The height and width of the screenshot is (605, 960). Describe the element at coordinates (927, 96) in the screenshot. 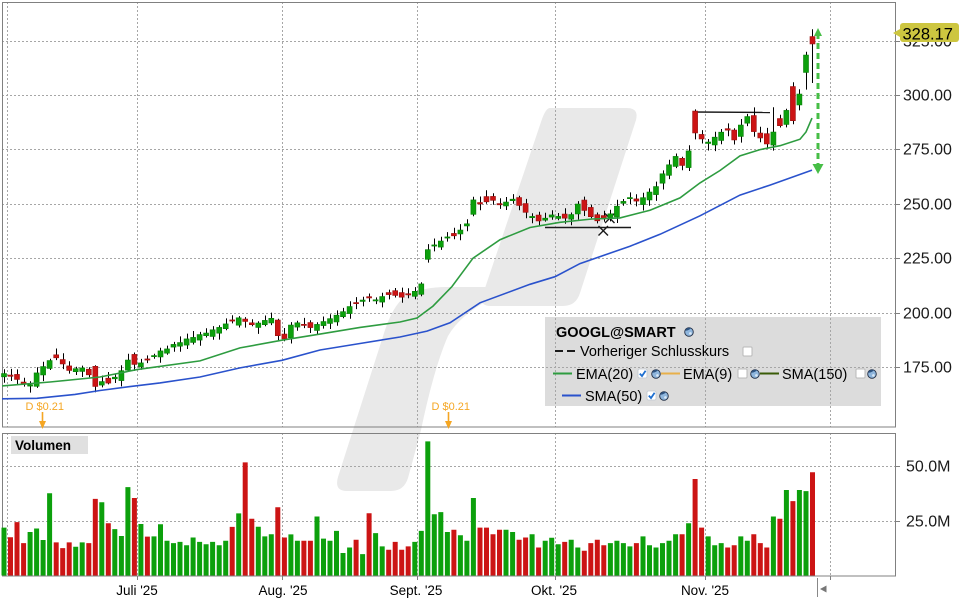

I see `svg-text: 300.00` at that location.